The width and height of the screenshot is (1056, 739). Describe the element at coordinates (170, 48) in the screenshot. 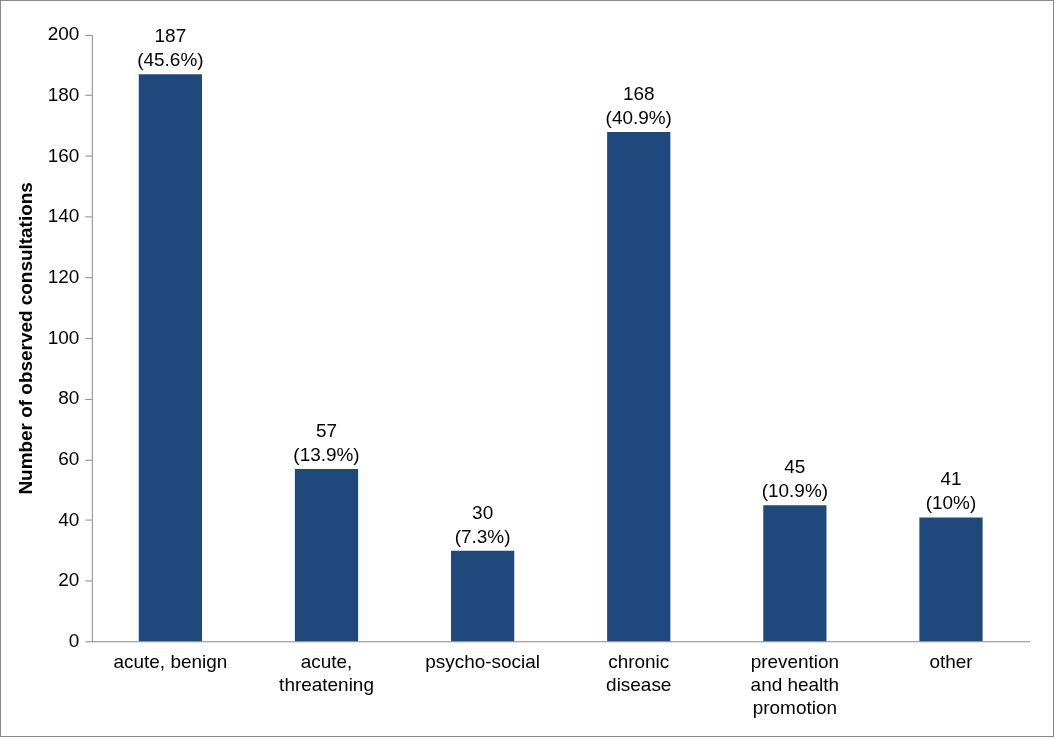

I see `data-label: 187 (45.6%)` at that location.